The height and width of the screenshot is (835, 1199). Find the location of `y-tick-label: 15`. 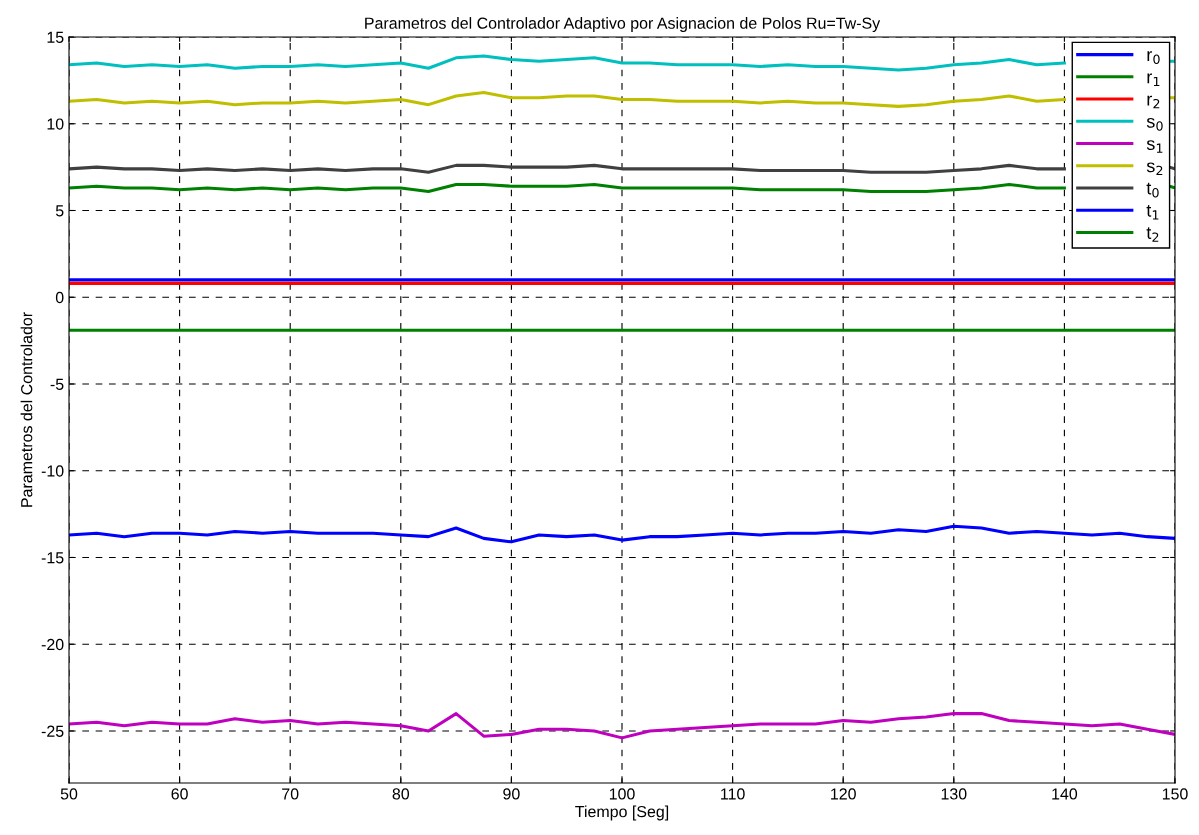

y-tick-label: 15 is located at coordinates (55, 37).